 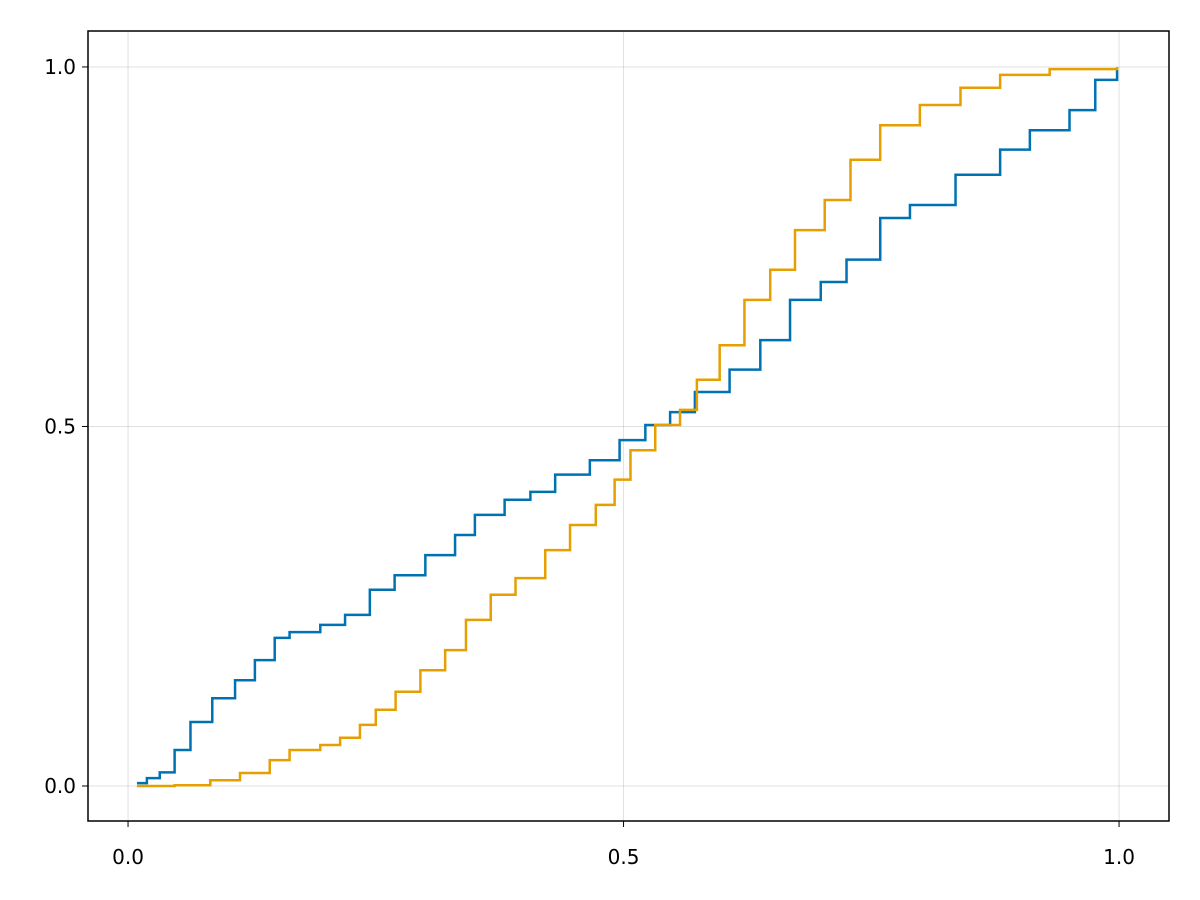 I want to click on y-tick-label: 1.0, so click(x=60, y=67).